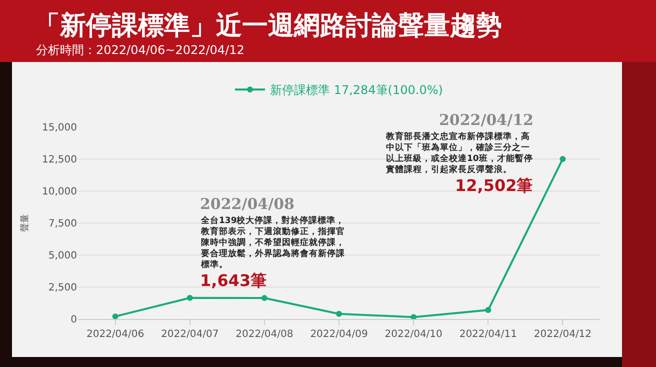 This screenshot has width=656, height=367. Describe the element at coordinates (62, 224) in the screenshot. I see `y-tick-label: 7,500` at that location.